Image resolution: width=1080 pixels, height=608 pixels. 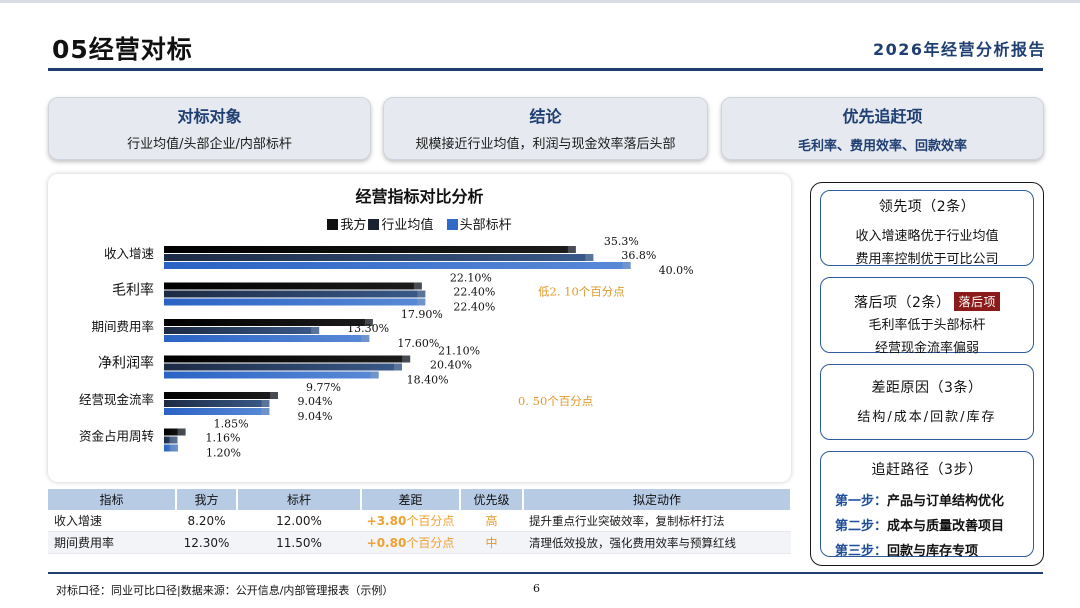 What do you see at coordinates (209, 128) in the screenshot?
I see `card-benchmark-targets: 对标对象 行业均值/头部企业/内部标杆` at bounding box center [209, 128].